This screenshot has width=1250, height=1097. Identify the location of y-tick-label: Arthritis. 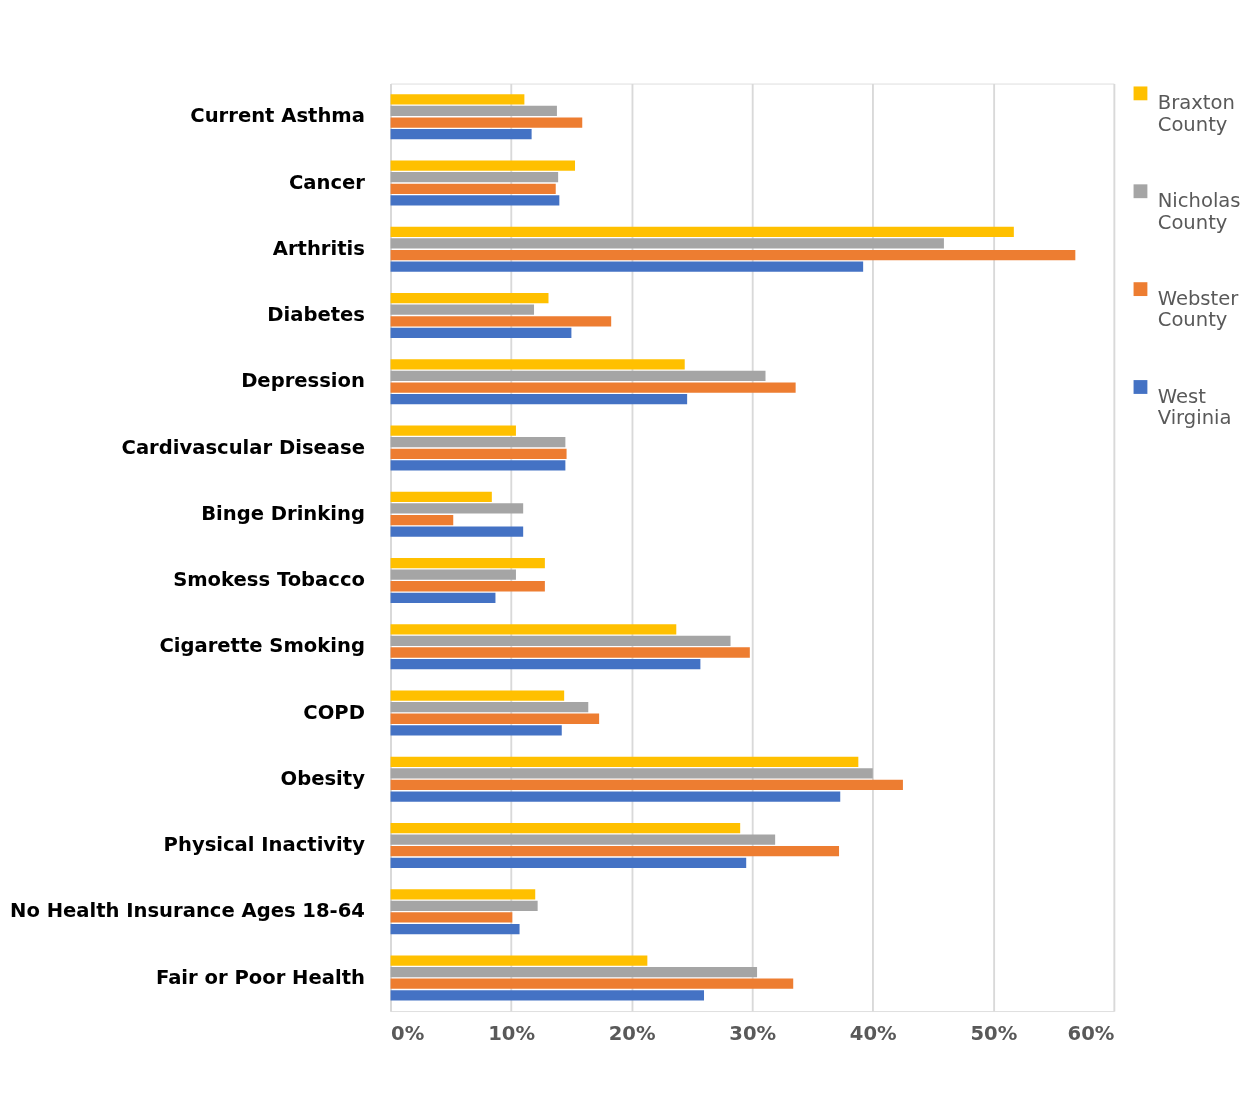
(318, 248).